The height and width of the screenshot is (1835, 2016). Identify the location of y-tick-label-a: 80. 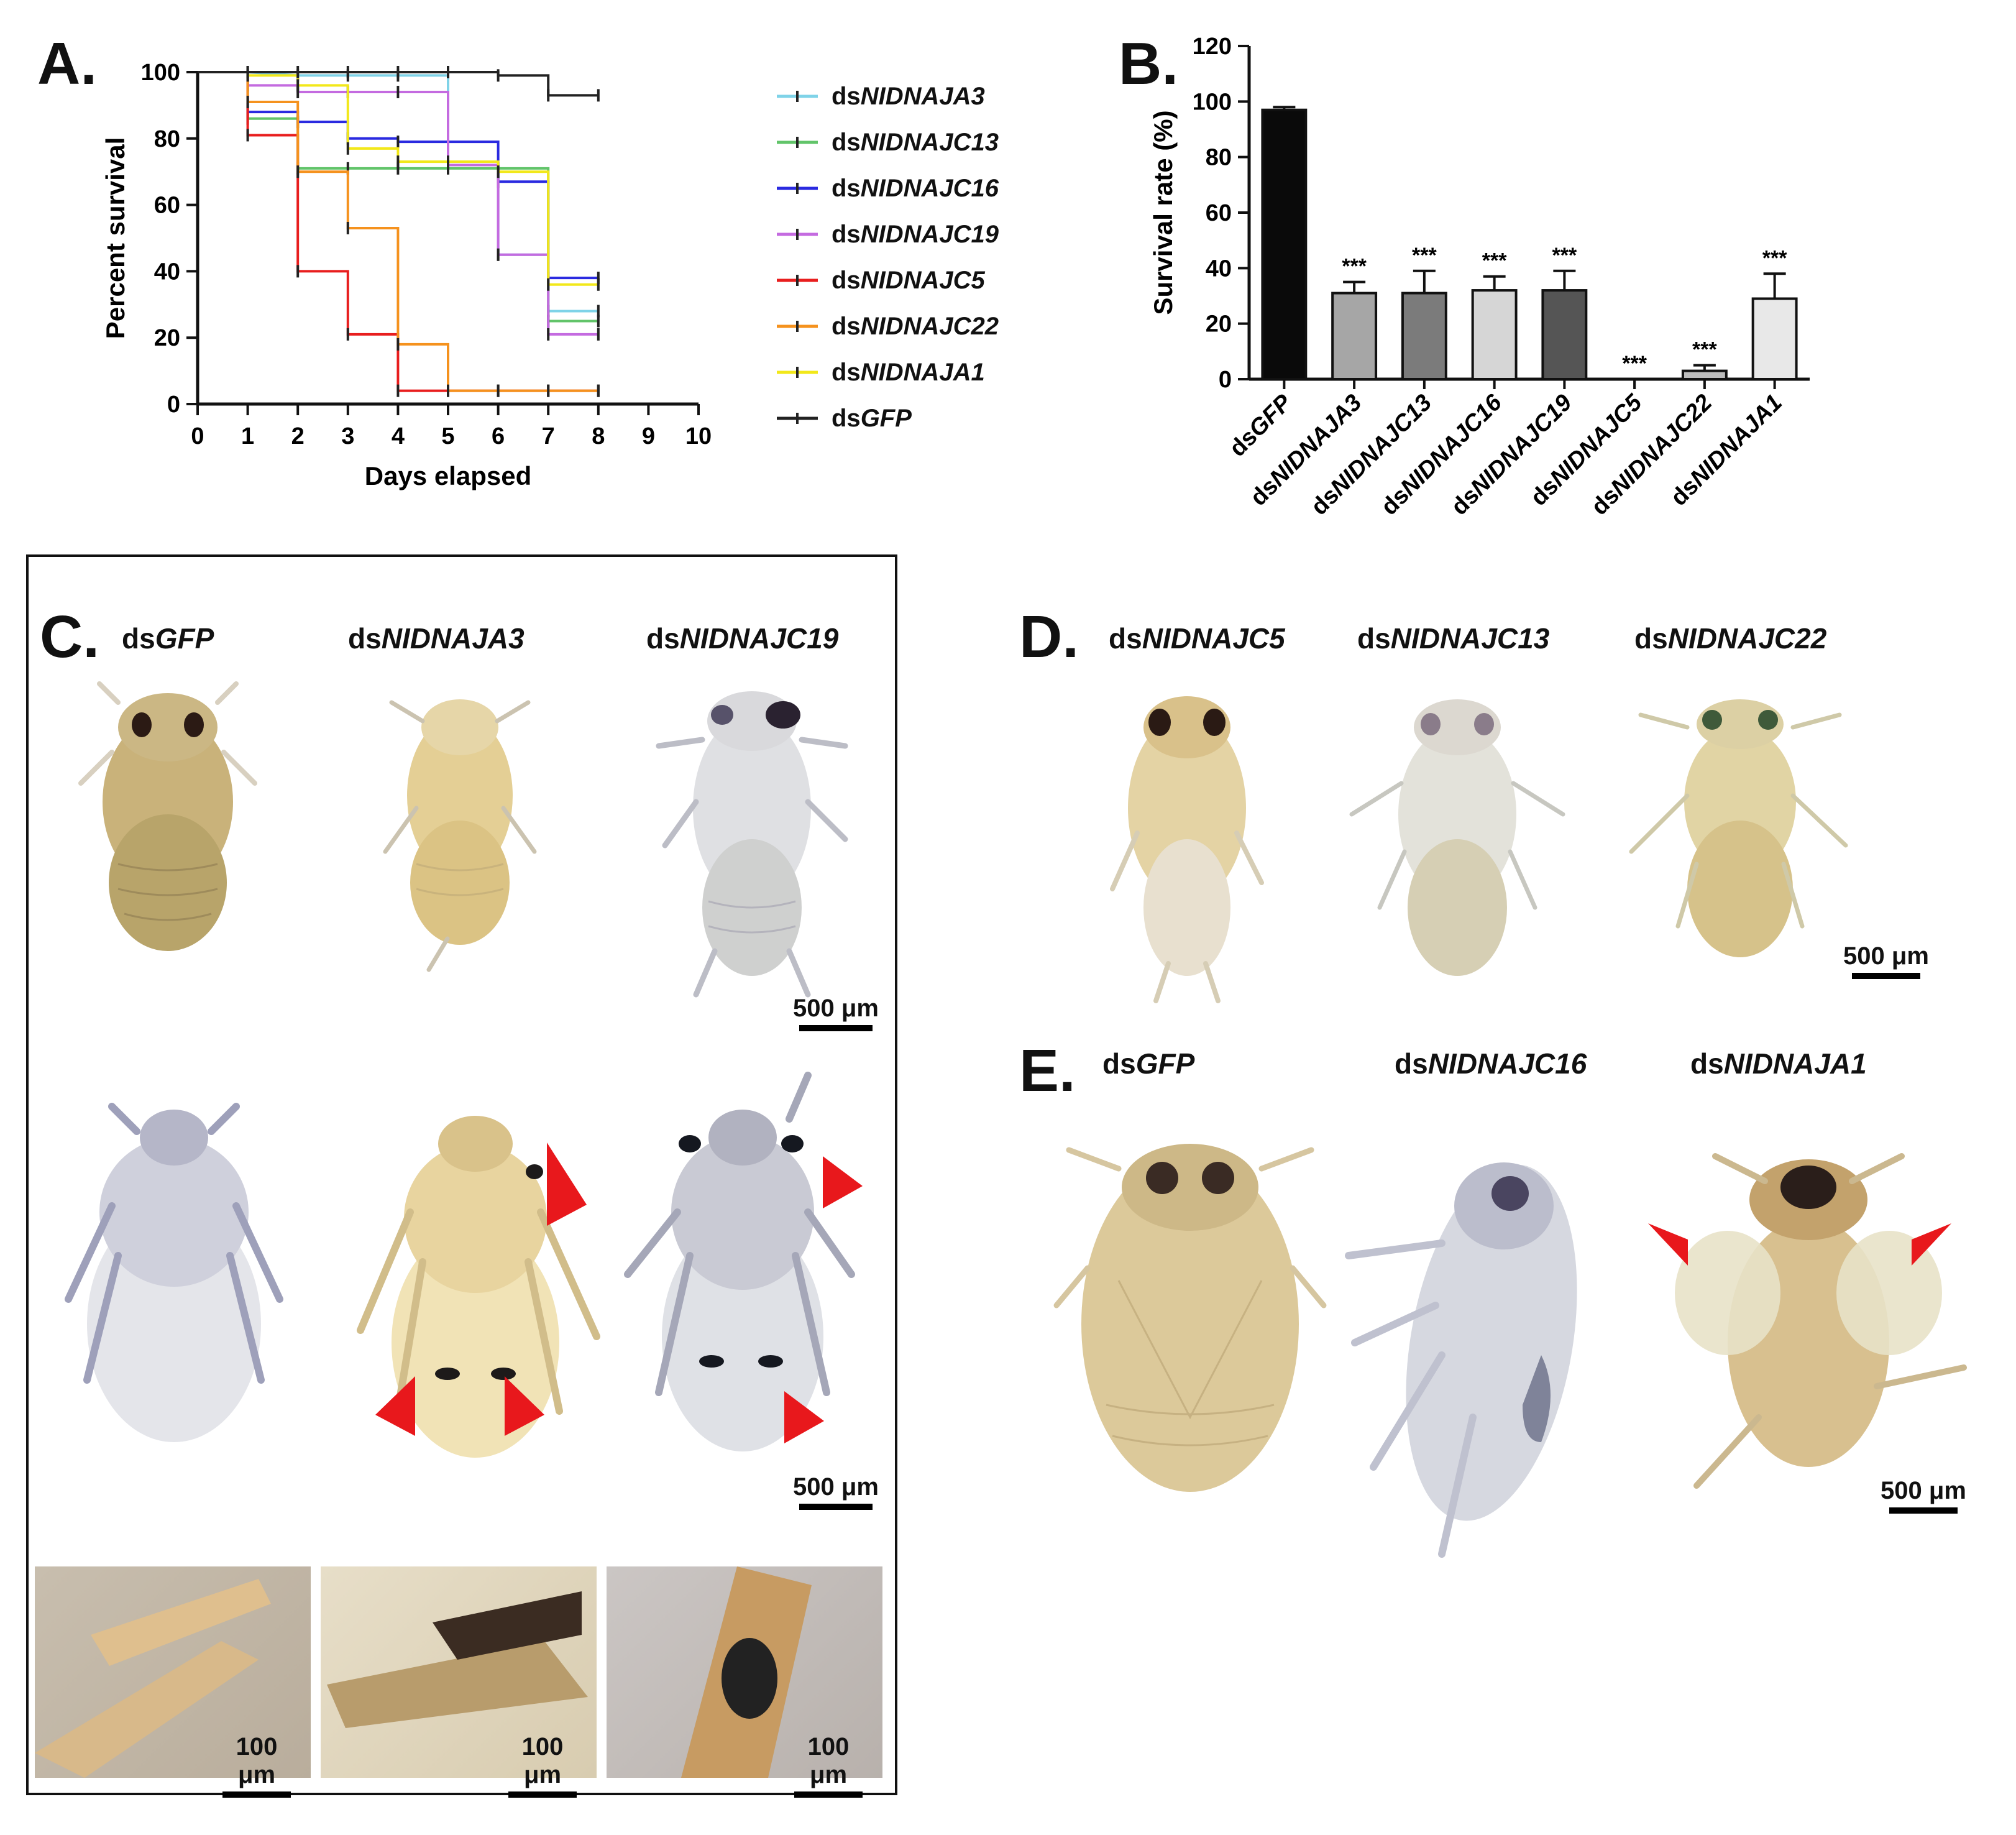
(167, 139).